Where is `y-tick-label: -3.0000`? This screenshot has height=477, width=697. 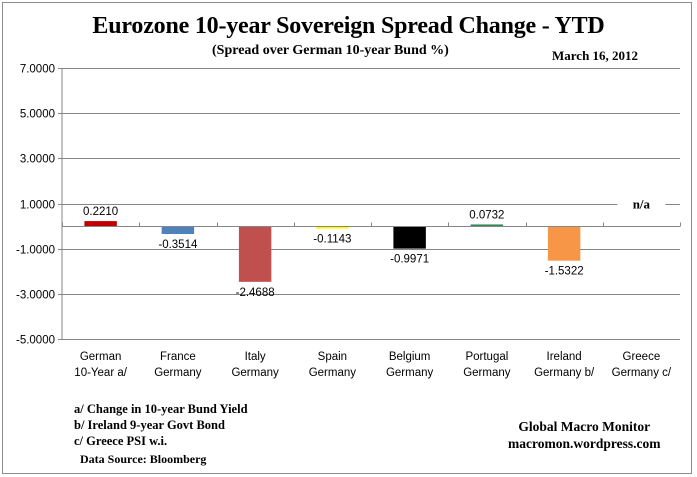 y-tick-label: -3.0000 is located at coordinates (35, 296).